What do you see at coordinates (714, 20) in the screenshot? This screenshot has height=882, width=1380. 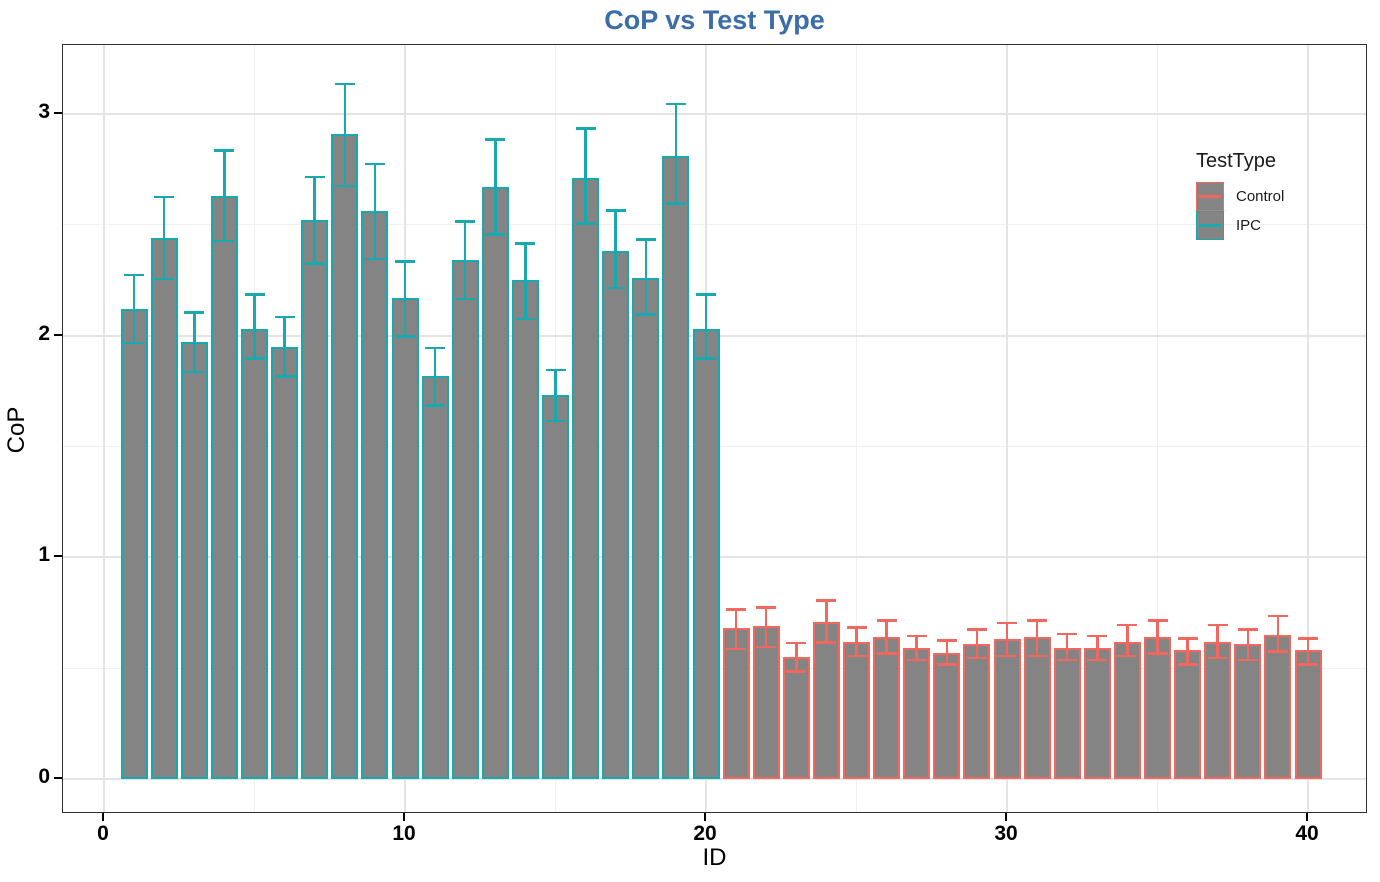 I see `chart-title: CoP vs Test Type` at bounding box center [714, 20].